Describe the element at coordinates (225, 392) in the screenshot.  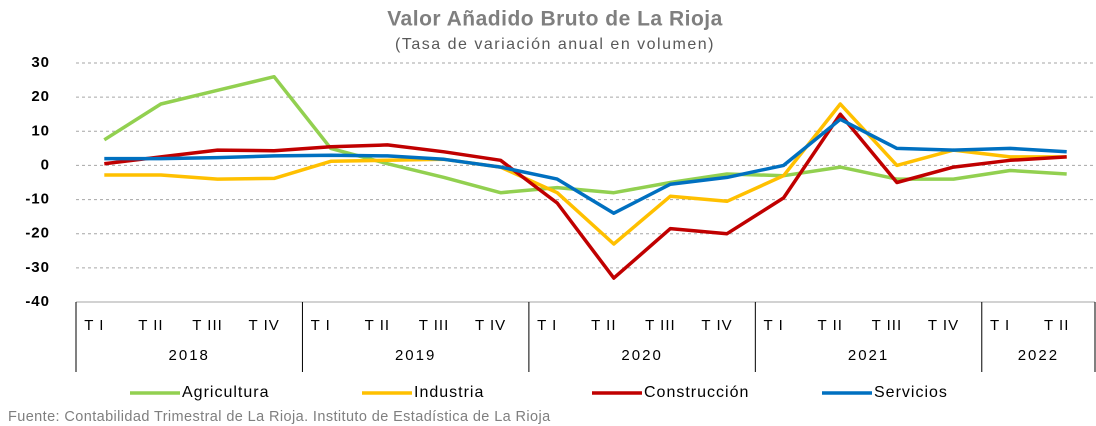
I see `legend-label: Agricultura` at that location.